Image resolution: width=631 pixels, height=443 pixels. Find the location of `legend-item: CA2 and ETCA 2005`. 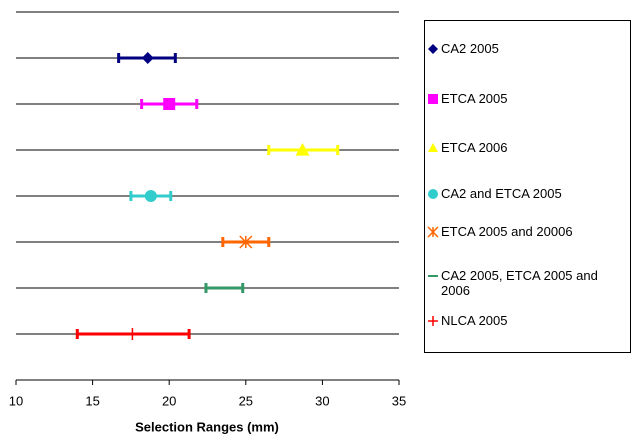

legend-item: CA2 and ETCA 2005 is located at coordinates (527, 193).